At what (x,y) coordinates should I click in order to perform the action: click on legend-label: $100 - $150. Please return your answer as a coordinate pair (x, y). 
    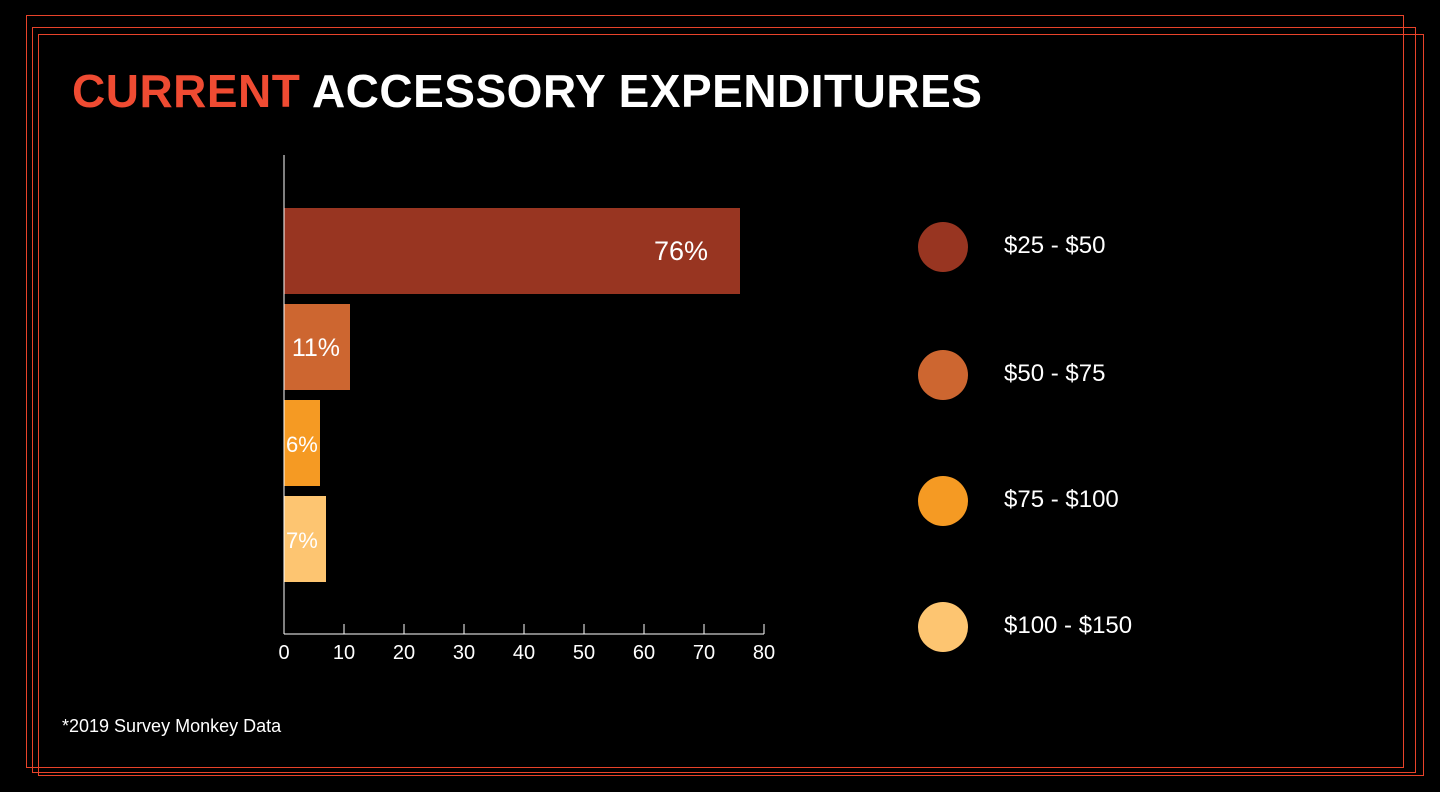
    Looking at the image, I should click on (1068, 625).